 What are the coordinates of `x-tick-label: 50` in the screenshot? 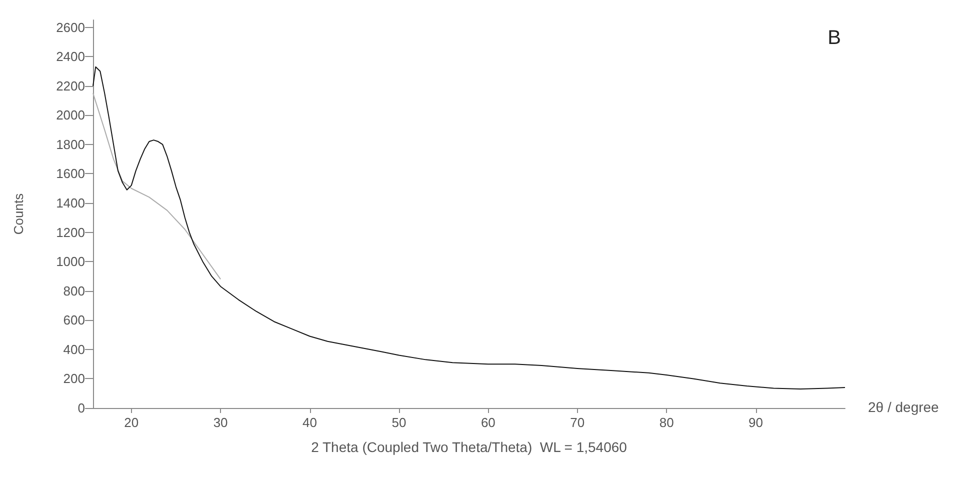 It's located at (399, 422).